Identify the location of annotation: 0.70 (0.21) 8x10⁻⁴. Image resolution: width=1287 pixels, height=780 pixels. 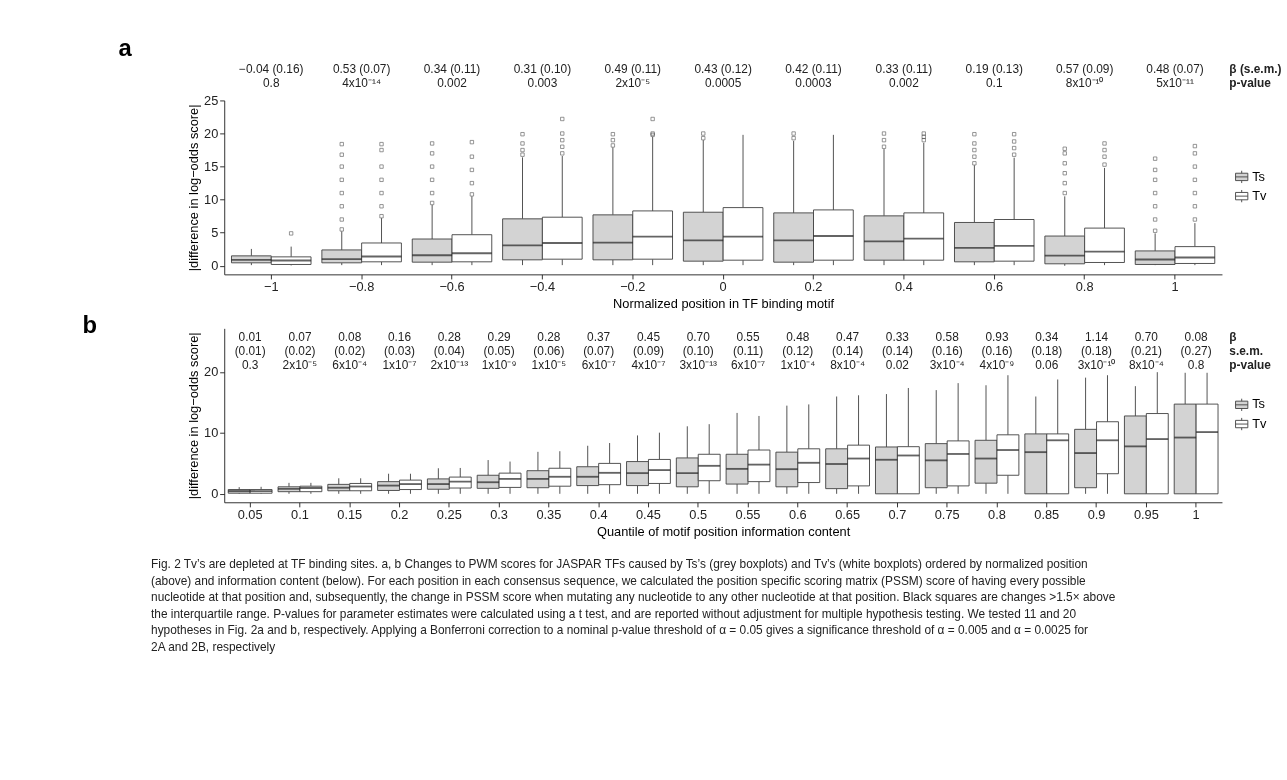
(1146, 351).